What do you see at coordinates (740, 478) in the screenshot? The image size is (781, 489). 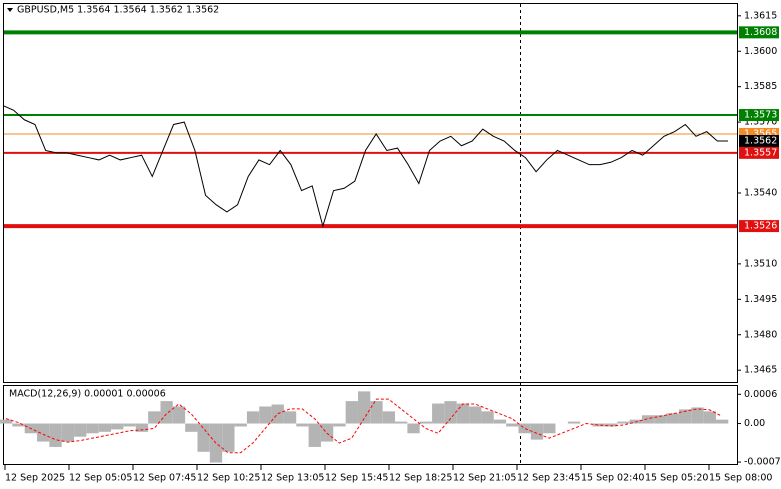 I see `x-tick-label: 15 Sep 08:00` at bounding box center [740, 478].